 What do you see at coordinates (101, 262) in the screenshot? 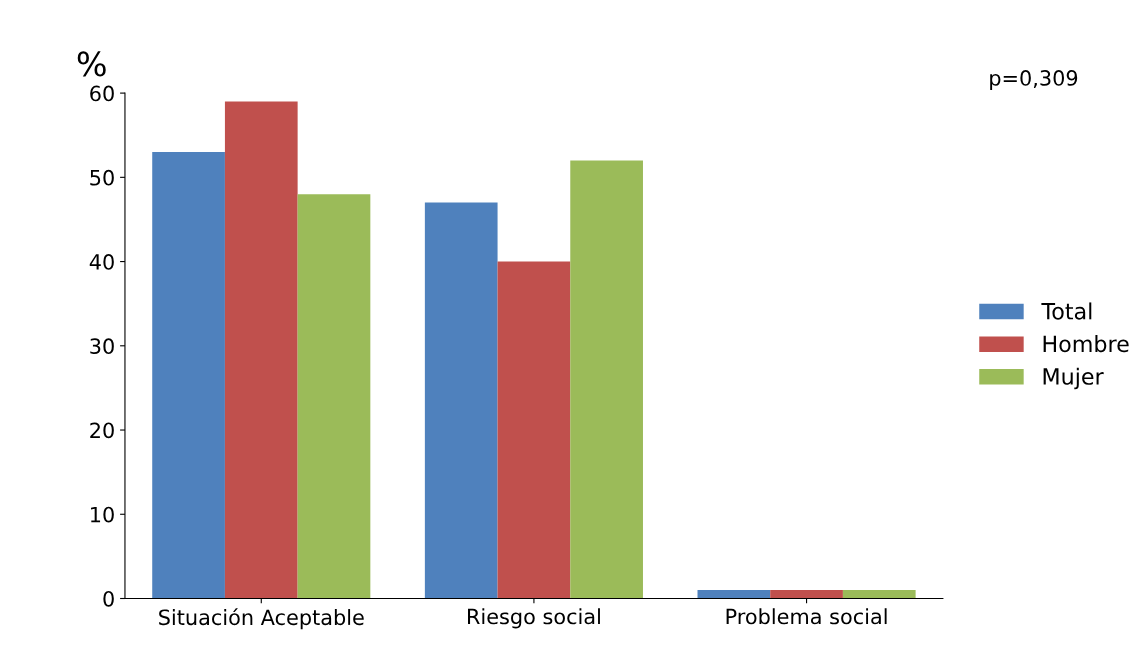
I see `y-tick-label: 40` at bounding box center [101, 262].